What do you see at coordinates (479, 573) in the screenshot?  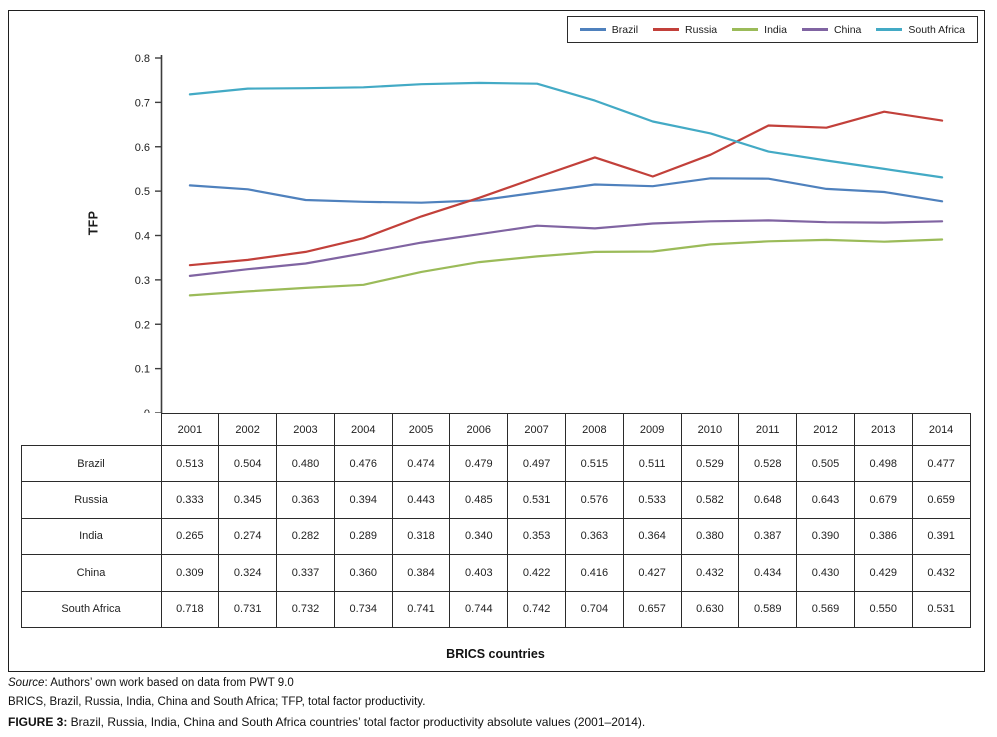 I see `value-cell: 0.403` at bounding box center [479, 573].